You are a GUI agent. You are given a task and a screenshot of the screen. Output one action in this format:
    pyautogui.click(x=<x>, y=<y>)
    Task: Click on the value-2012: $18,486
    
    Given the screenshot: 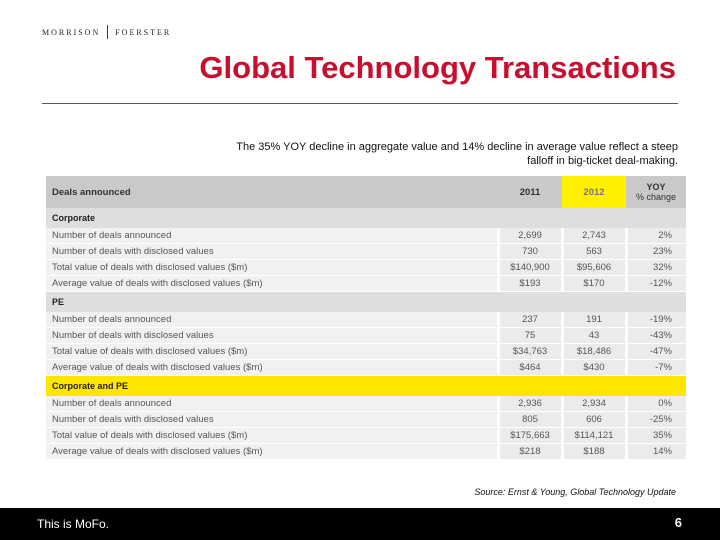 What is the action you would take?
    pyautogui.click(x=593, y=351)
    